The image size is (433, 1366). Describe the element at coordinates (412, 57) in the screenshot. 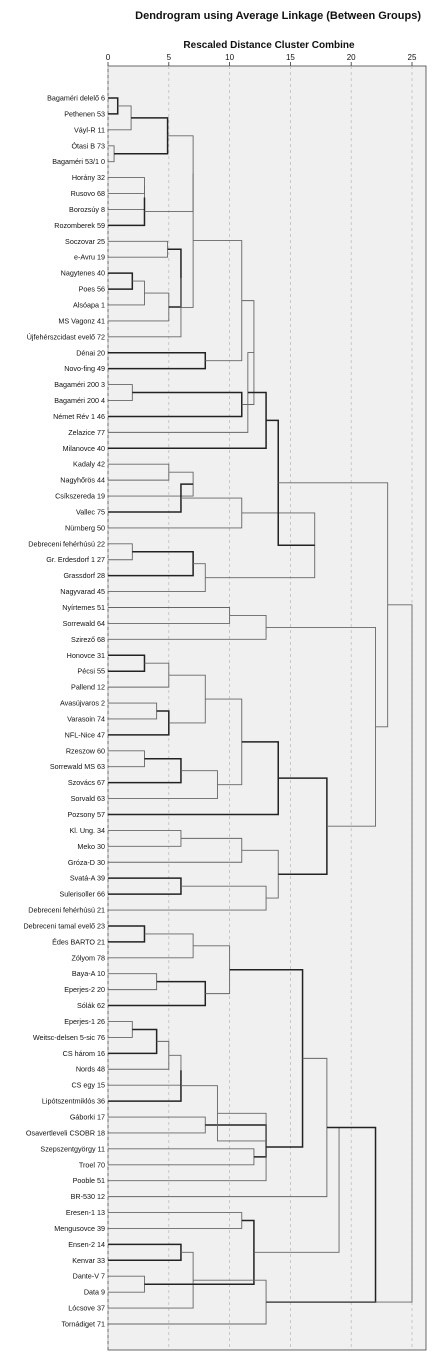

I see `x-tick-label: 25` at that location.